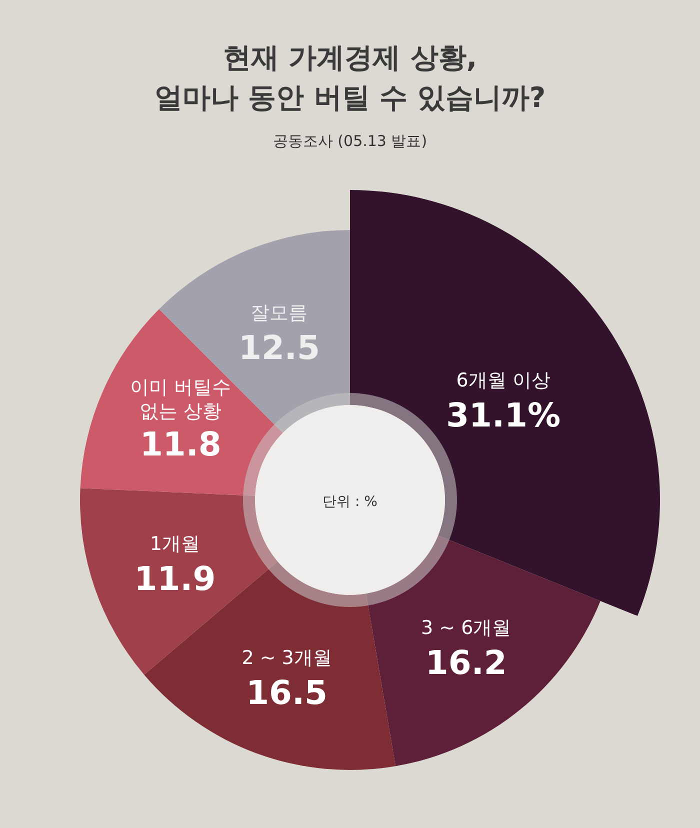  Describe the element at coordinates (350, 141) in the screenshot. I see `chart-subtitle: 공동조사 (05.13 발표)` at that location.